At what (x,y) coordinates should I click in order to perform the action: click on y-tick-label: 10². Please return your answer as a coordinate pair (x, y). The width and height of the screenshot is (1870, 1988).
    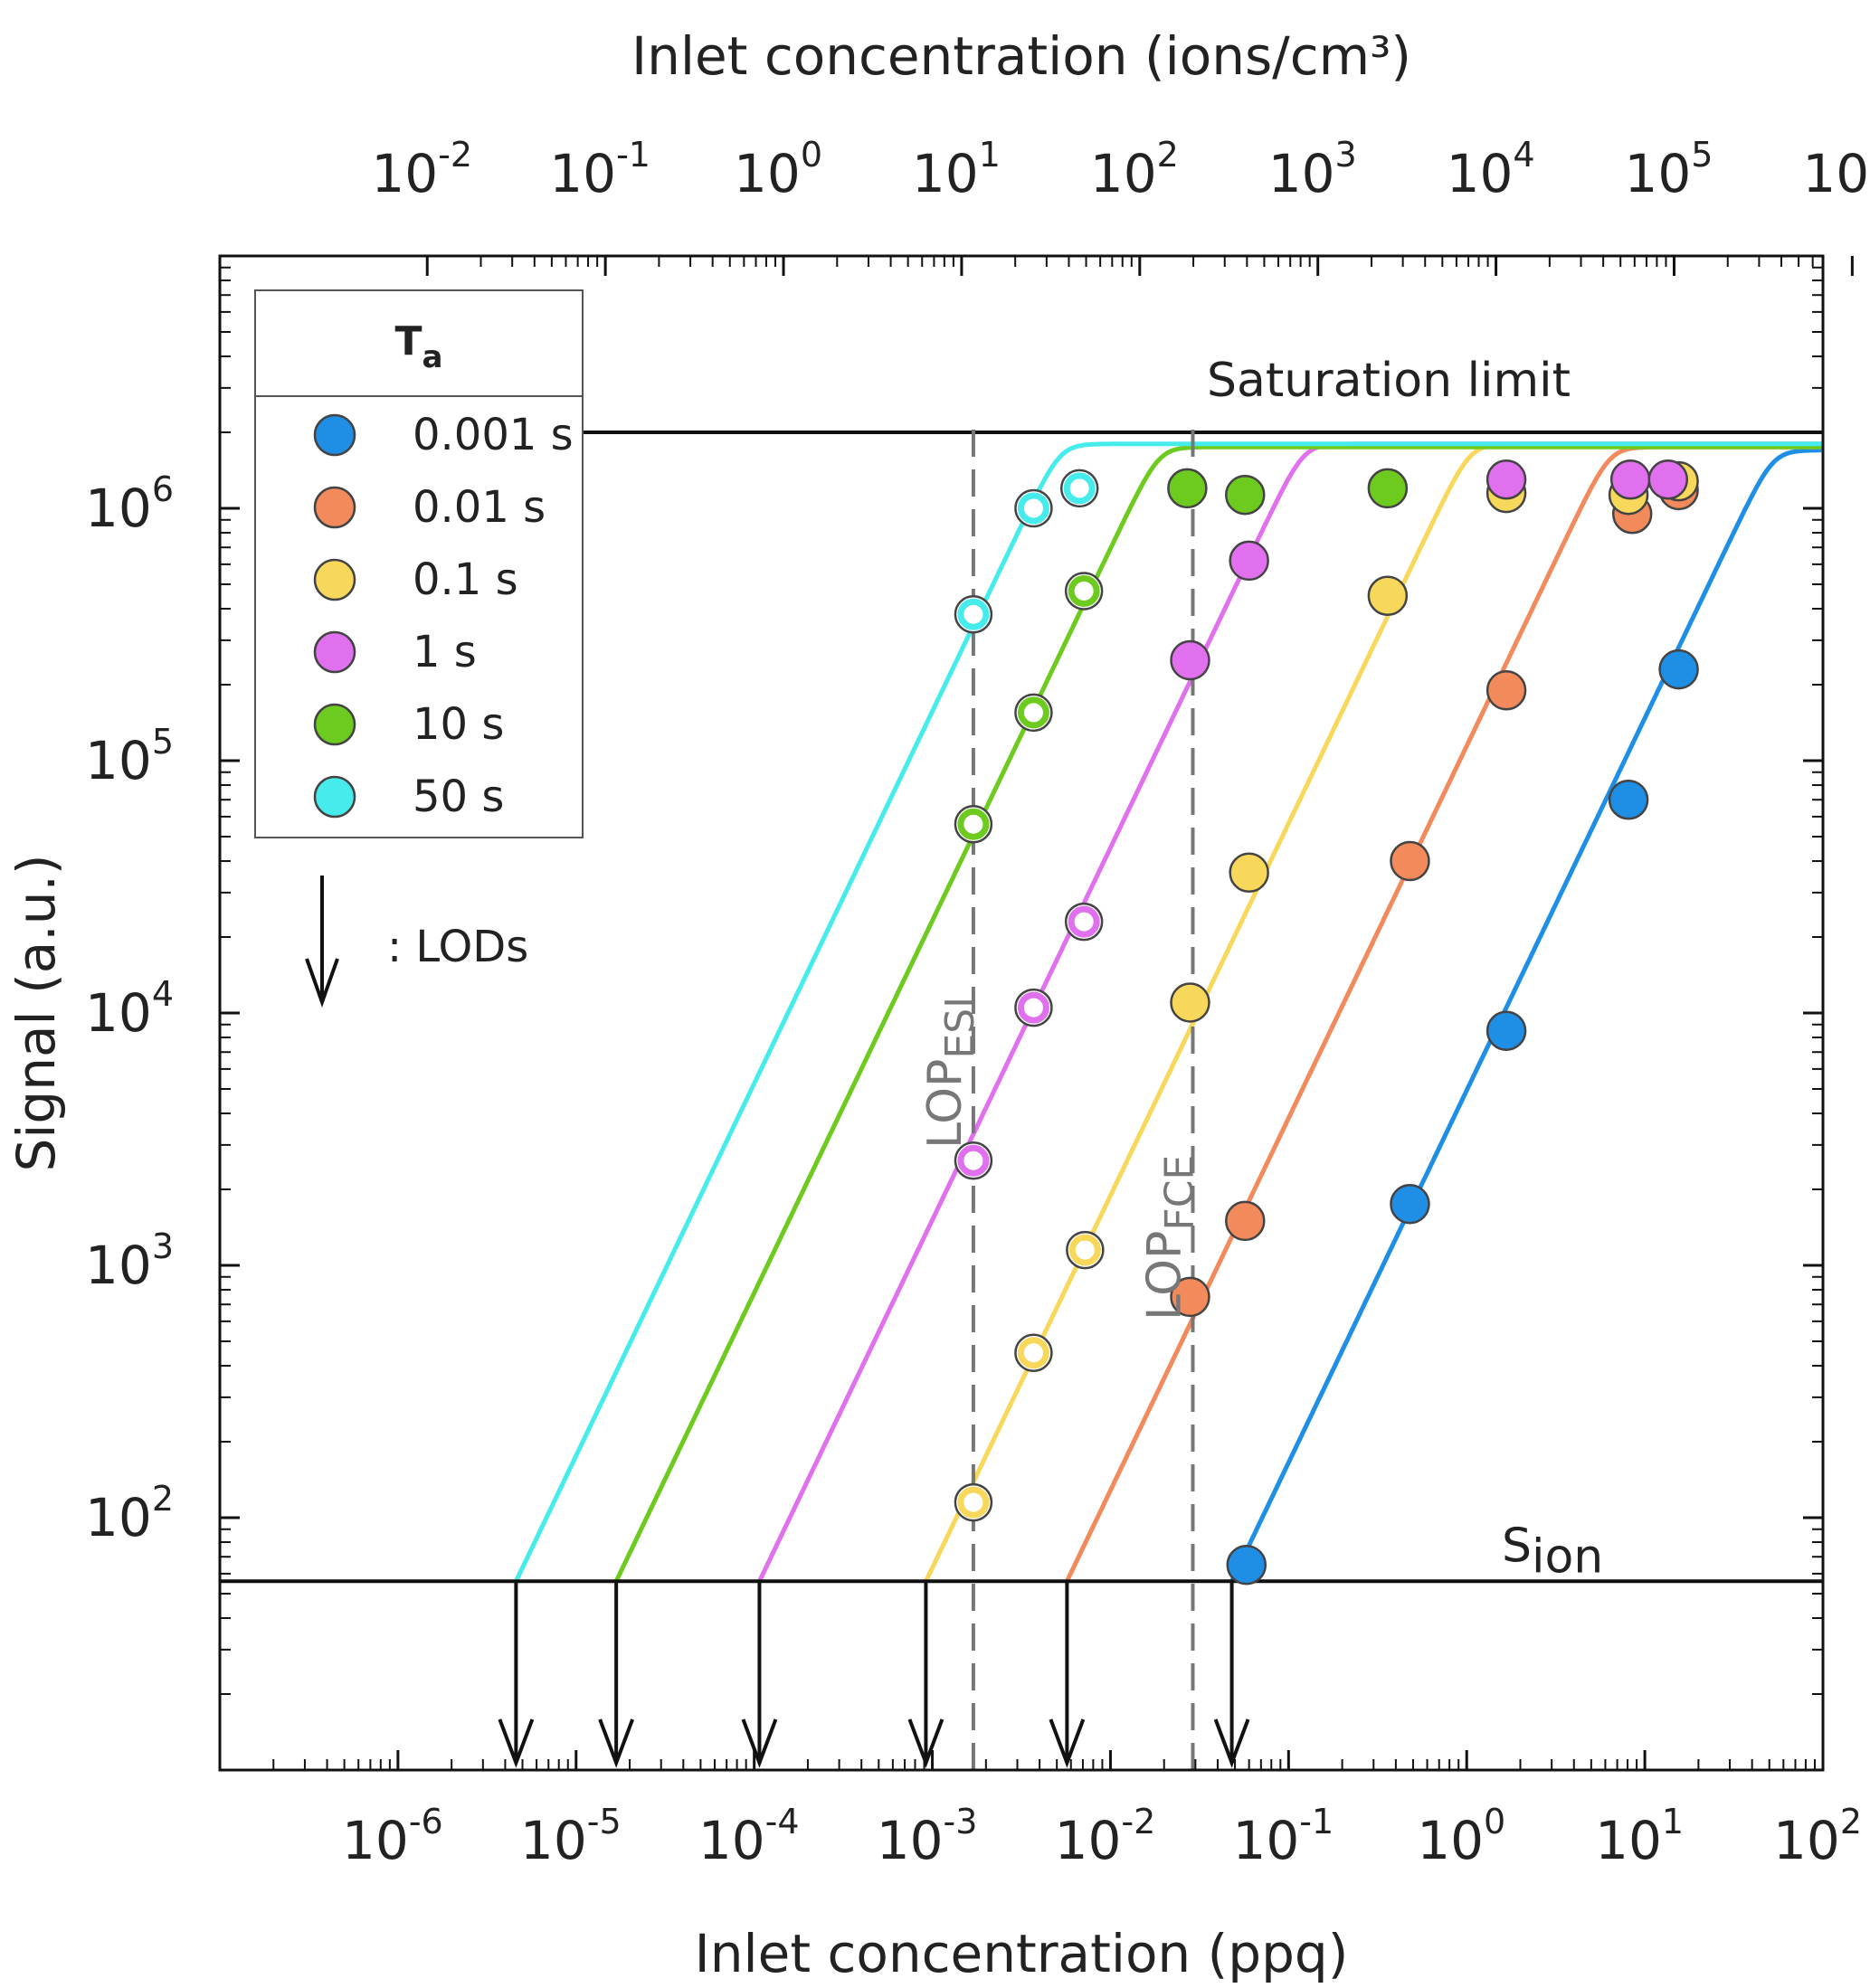
    Looking at the image, I should click on (129, 1514).